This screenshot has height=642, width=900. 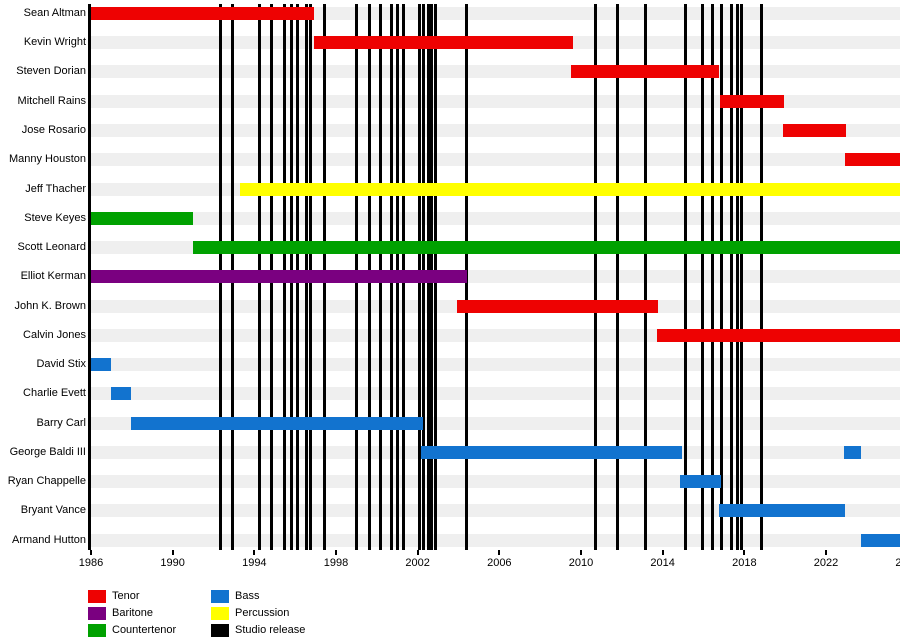 What do you see at coordinates (54, 393) in the screenshot?
I see `member-label: Charlie Evett` at bounding box center [54, 393].